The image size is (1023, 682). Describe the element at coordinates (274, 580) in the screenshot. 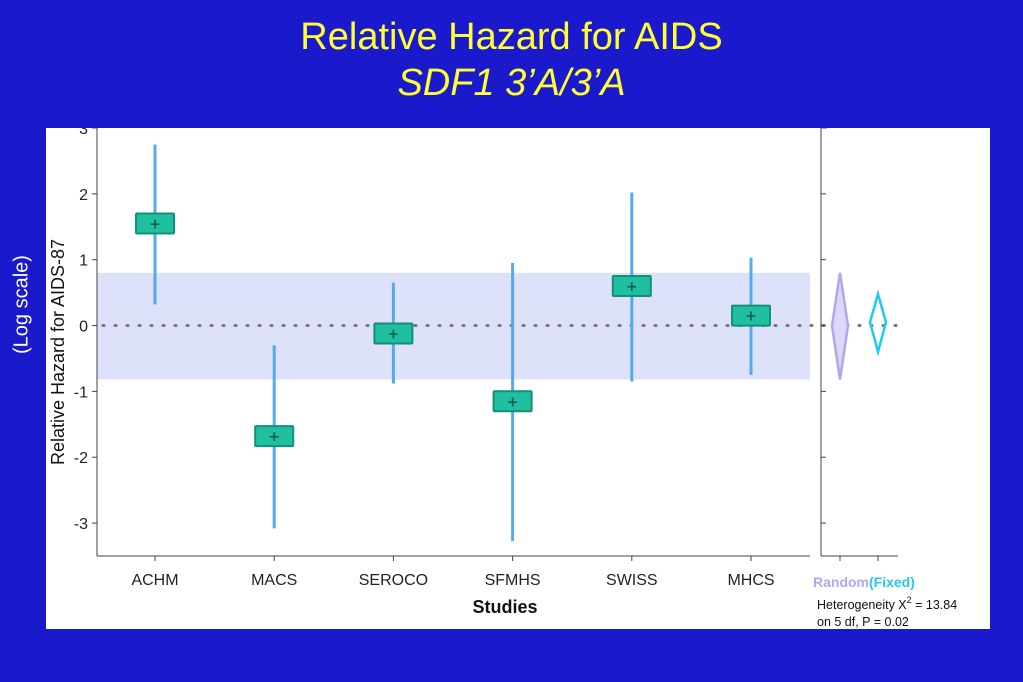

I see `x-tick-label: MACS` at that location.